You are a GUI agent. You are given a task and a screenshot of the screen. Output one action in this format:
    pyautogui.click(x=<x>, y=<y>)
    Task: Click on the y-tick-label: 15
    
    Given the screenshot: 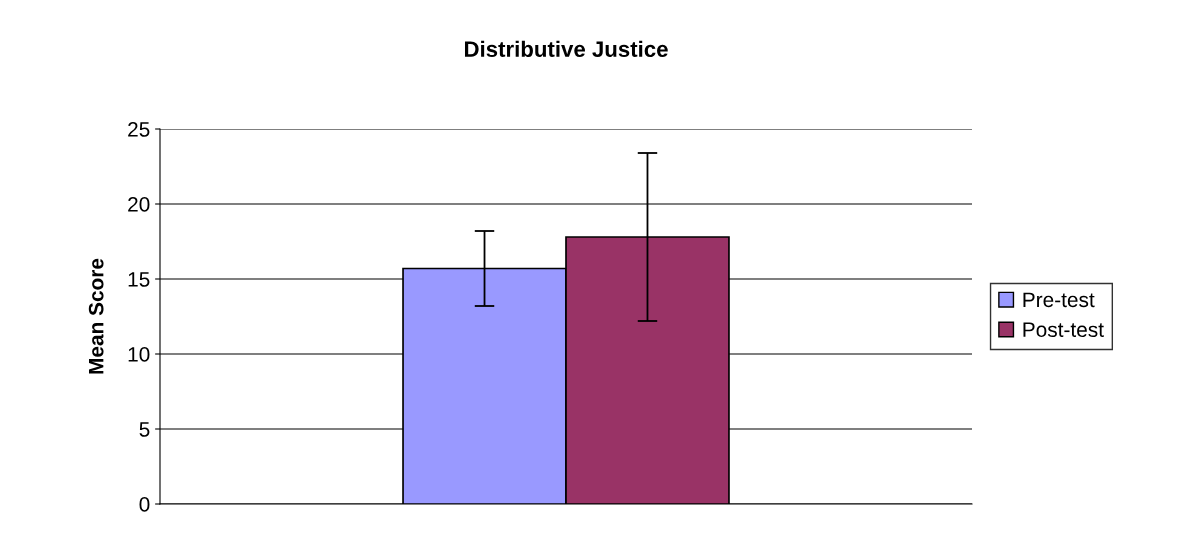 What is the action you would take?
    pyautogui.click(x=139, y=279)
    